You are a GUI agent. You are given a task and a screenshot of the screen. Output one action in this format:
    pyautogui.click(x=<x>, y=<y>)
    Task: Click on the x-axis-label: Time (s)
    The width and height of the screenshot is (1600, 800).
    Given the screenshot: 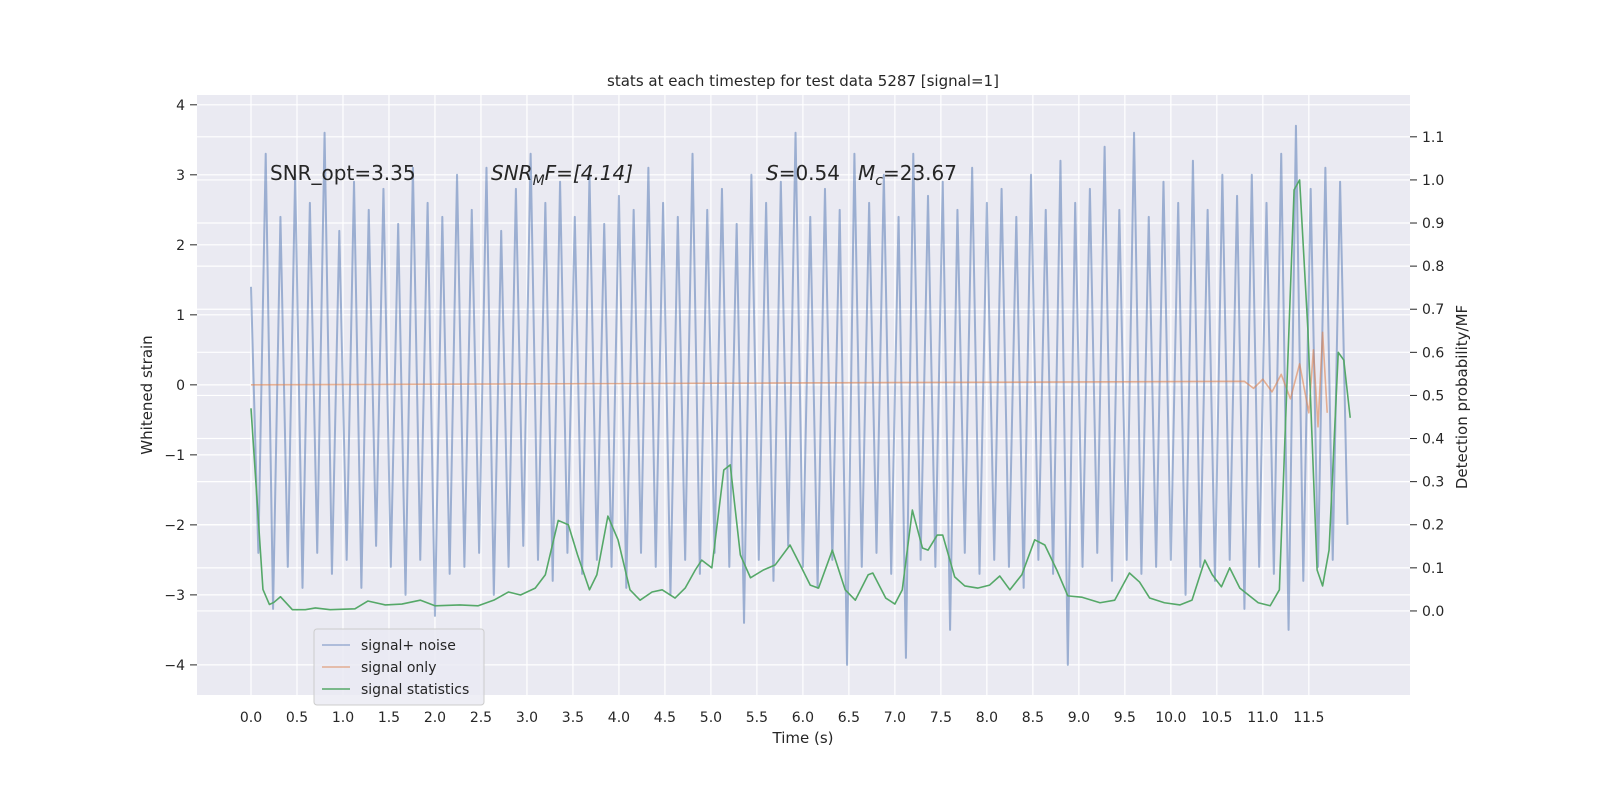 What is the action you would take?
    pyautogui.click(x=803, y=738)
    